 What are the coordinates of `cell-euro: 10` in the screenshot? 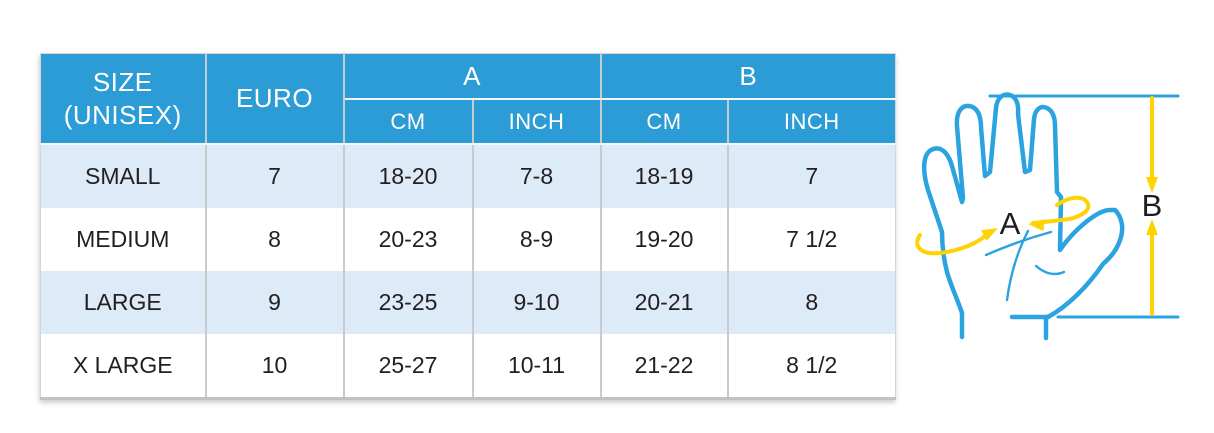 It's located at (275, 366).